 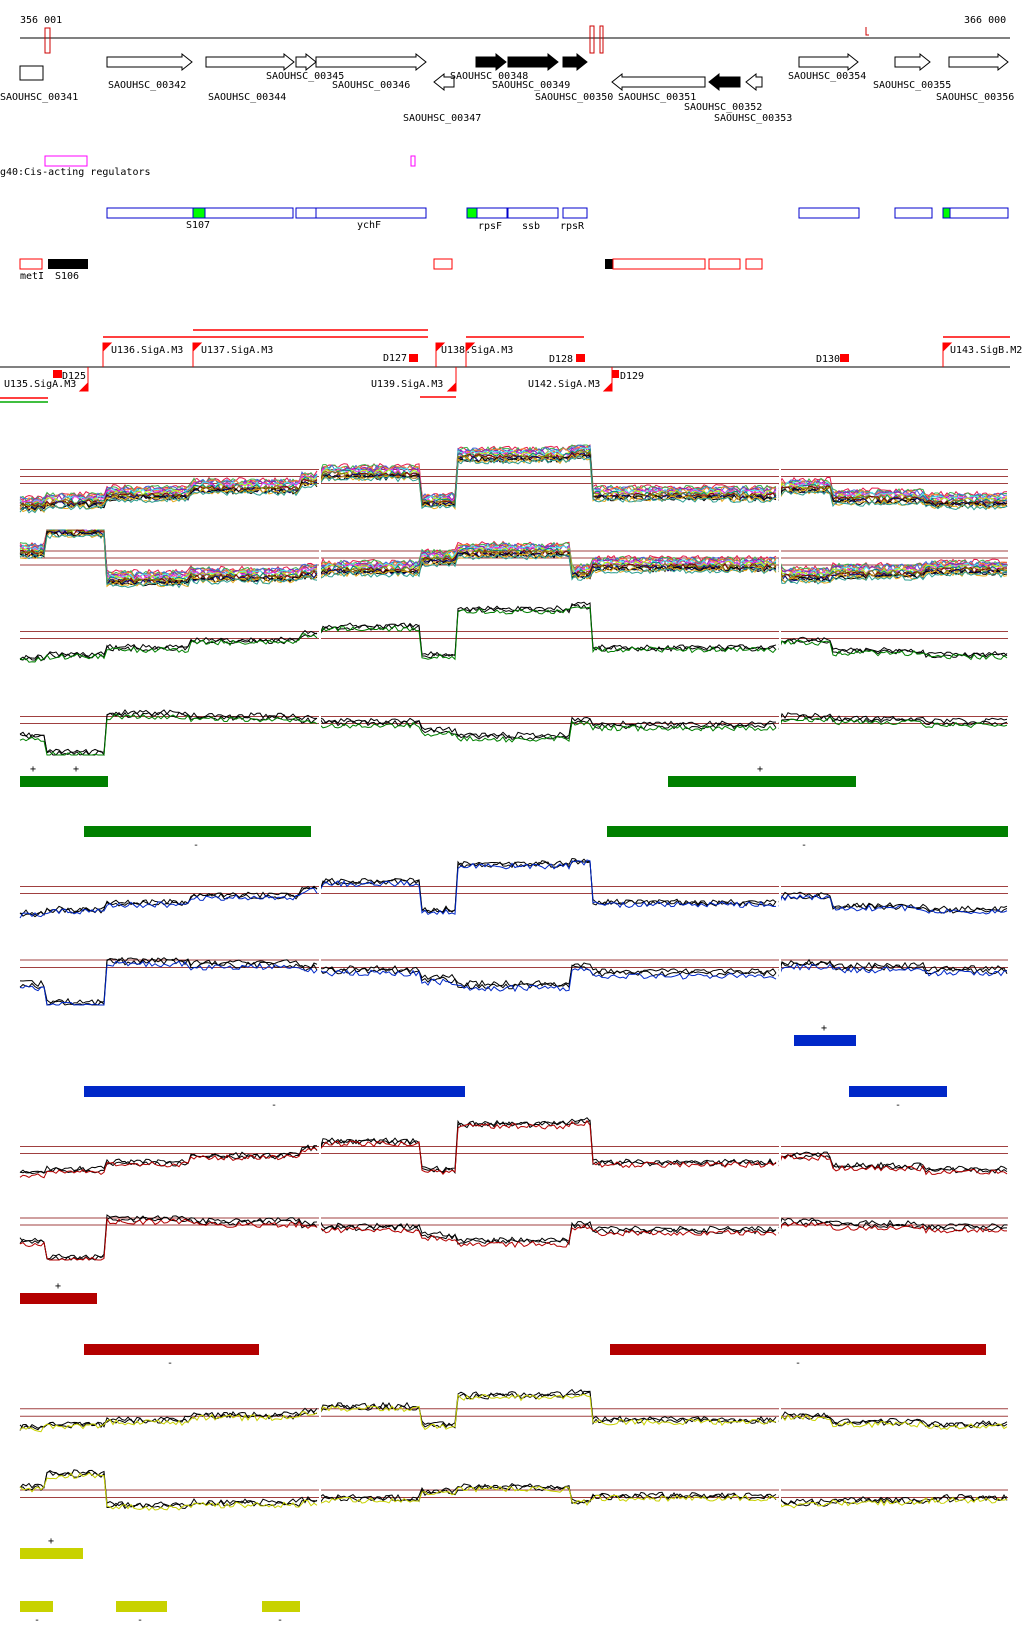 What do you see at coordinates (490, 226) in the screenshot?
I see `operon-label: rpsF` at bounding box center [490, 226].